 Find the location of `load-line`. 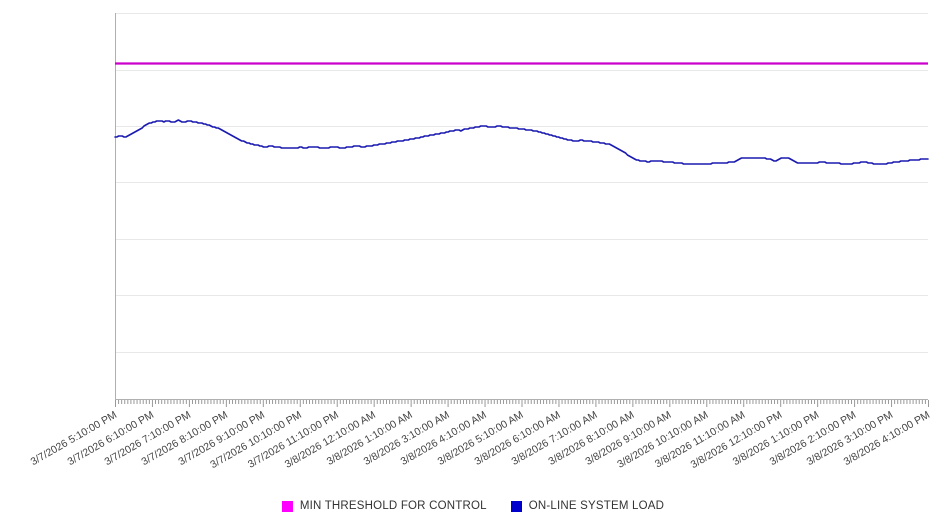

load-line is located at coordinates (521, 142).